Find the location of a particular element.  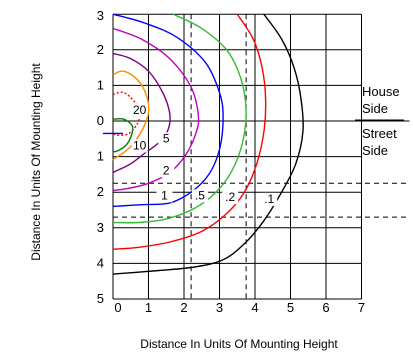

y-tick-labels: 3 2 1 0 1 2 3 4 5 is located at coordinates (100, 157).